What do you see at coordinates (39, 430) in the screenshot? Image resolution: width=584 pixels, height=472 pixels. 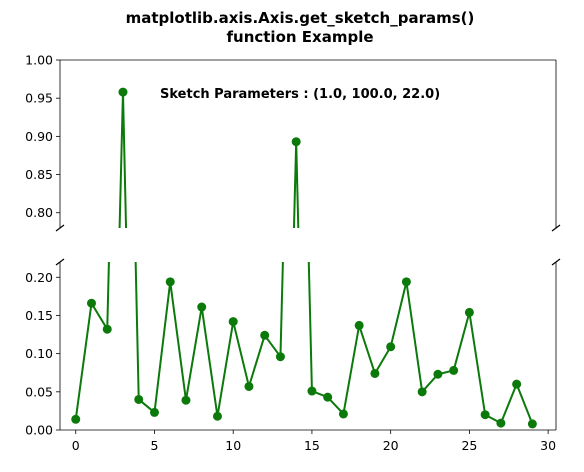 I see `bottom-y-tick-label: 0.00` at bounding box center [39, 430].